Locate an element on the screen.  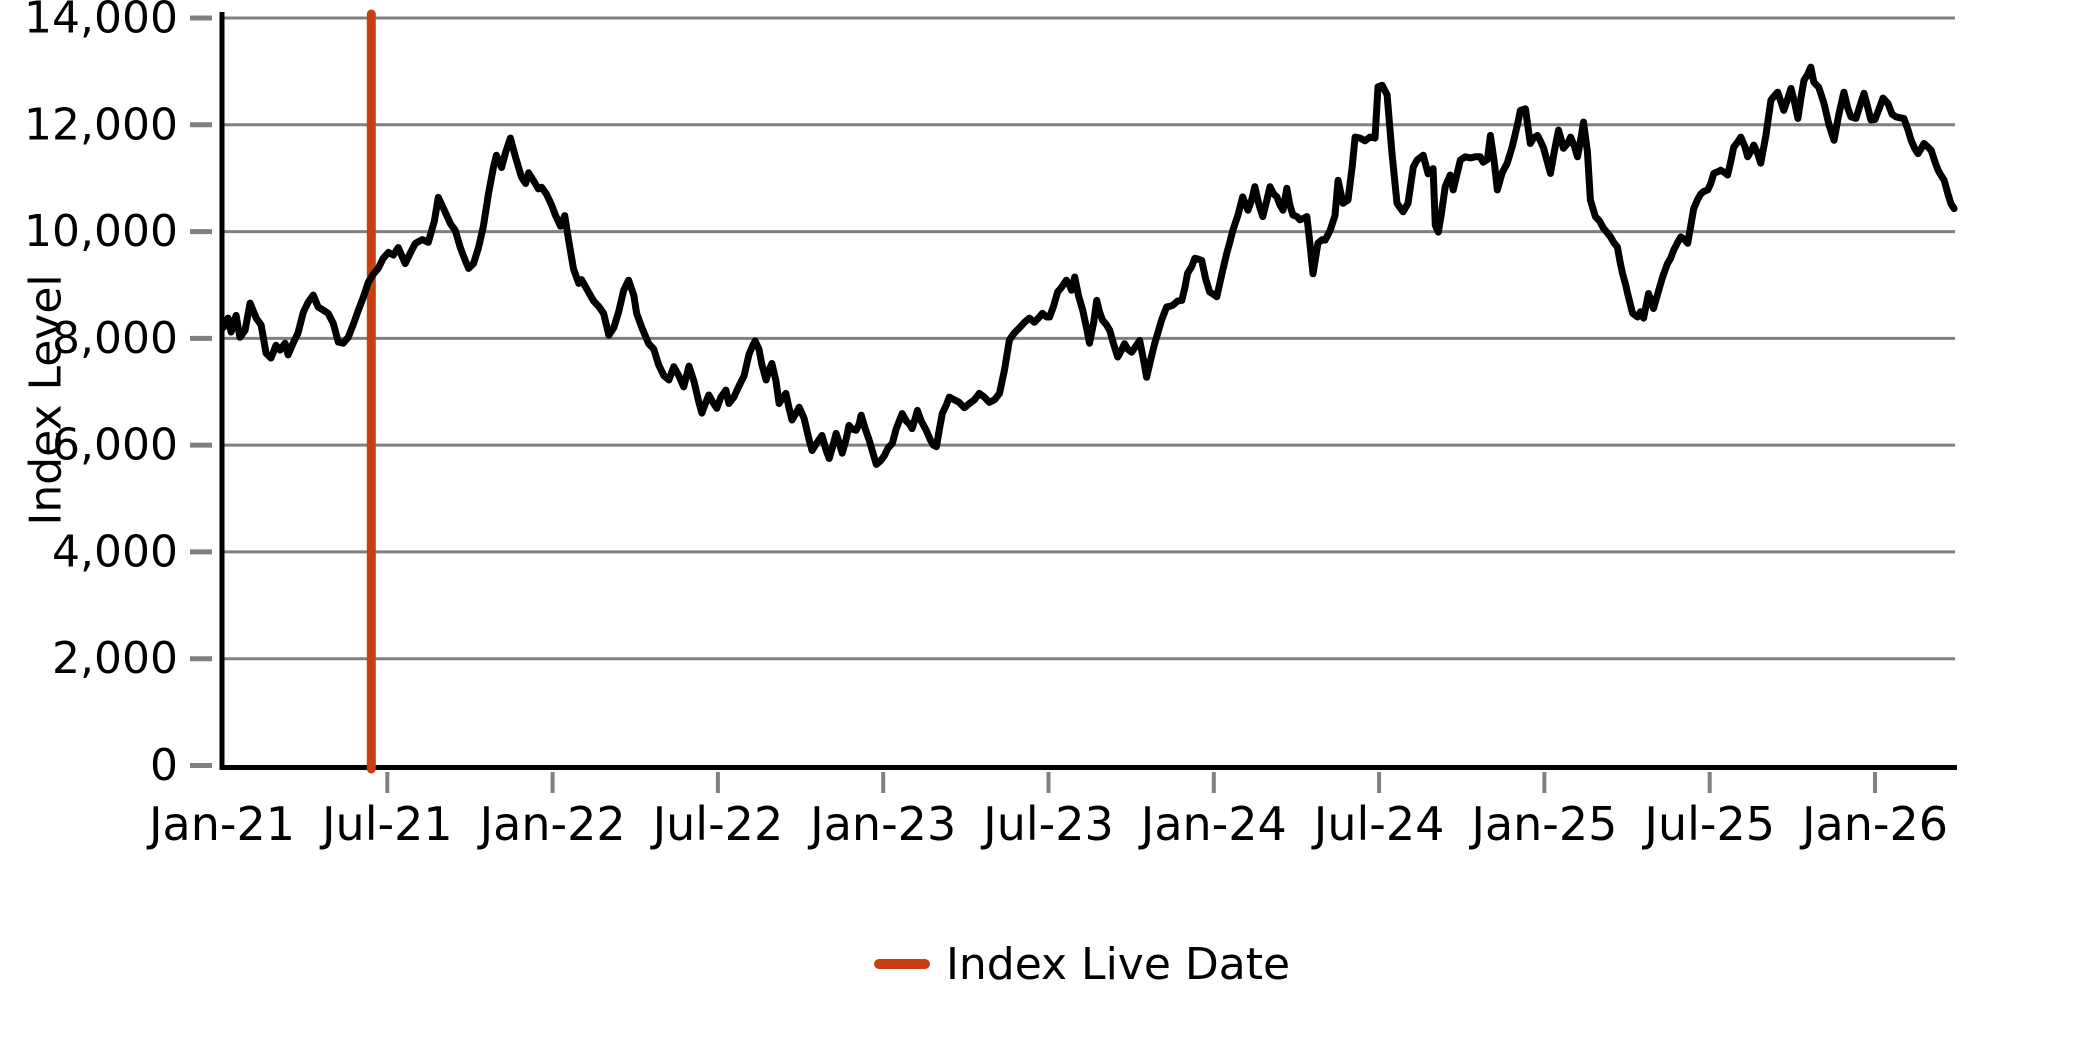
x-tick-label: Jan-22 is located at coordinates (551, 824).